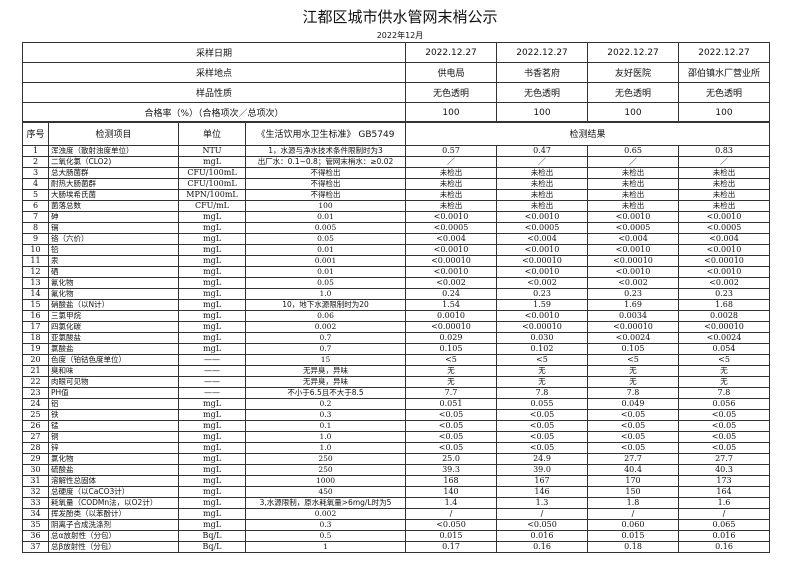  Describe the element at coordinates (451, 360) in the screenshot. I see `cell-r1: <5` at that location.